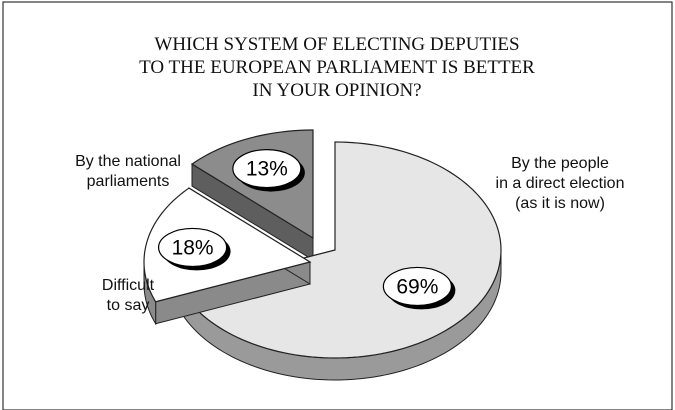 The image size is (675, 410). I want to click on percent-label: 18%, so click(193, 247).